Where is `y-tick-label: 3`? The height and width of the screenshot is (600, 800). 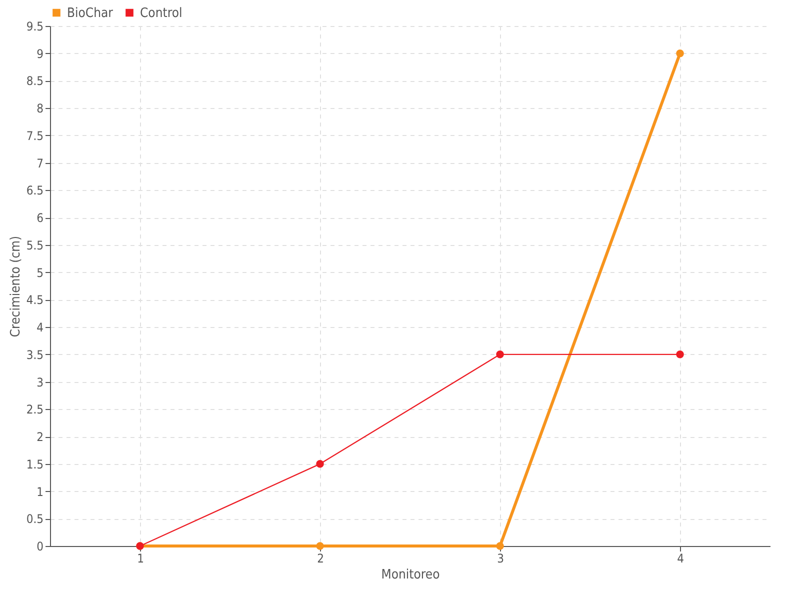 y-tick-label: 3 is located at coordinates (40, 382).